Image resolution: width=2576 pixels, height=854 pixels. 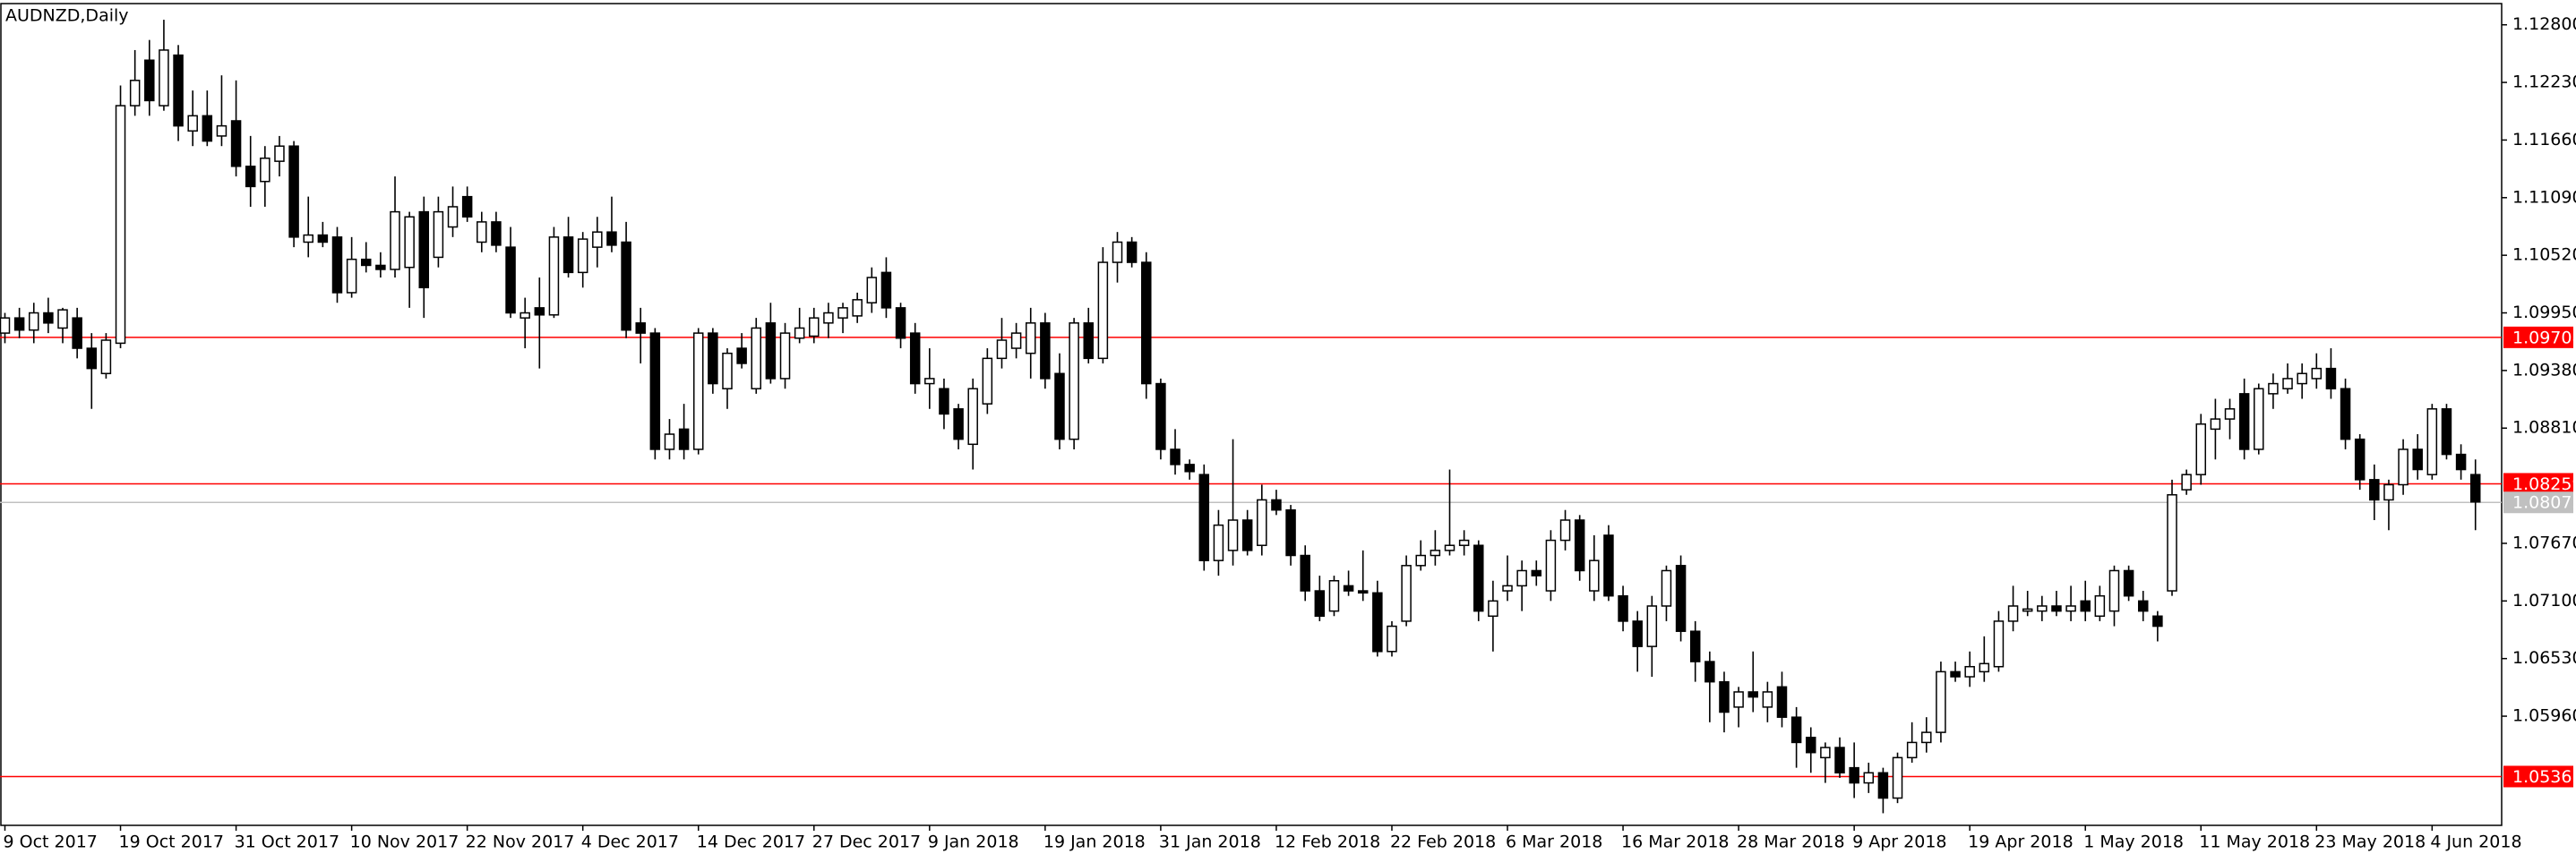 I want to click on x-tick-label: 1 May 2018, so click(x=2133, y=842).